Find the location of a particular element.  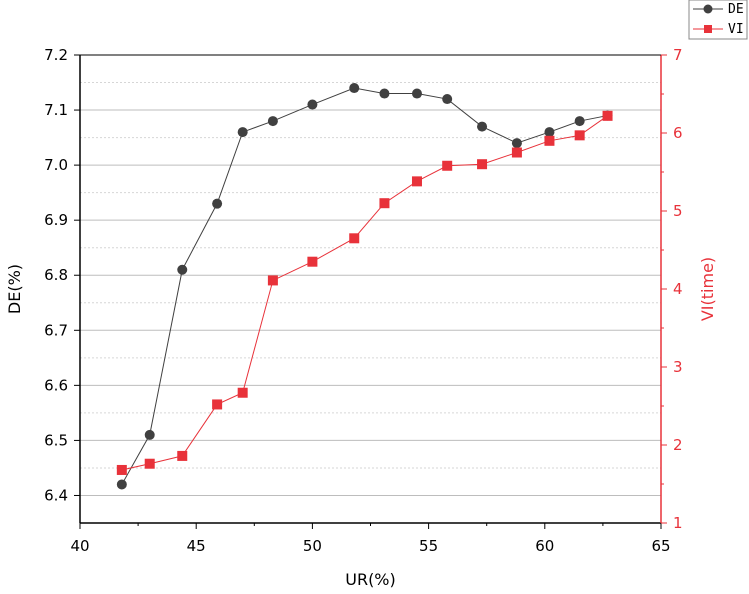

right-y-tick-label: 3 is located at coordinates (678, 367).